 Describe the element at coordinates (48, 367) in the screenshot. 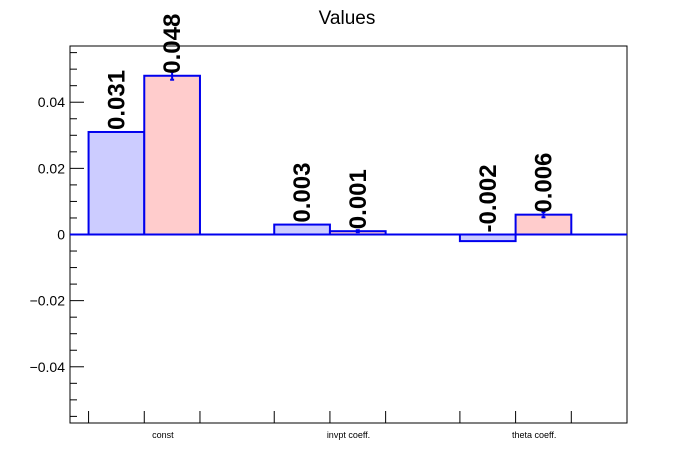

I see `y-tick-label: −0.04` at that location.